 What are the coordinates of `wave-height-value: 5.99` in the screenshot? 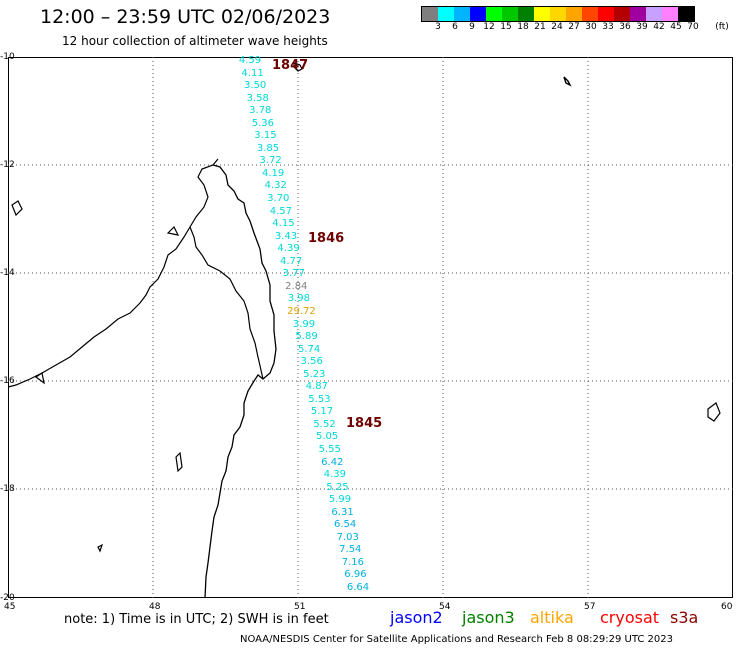 It's located at (340, 500).